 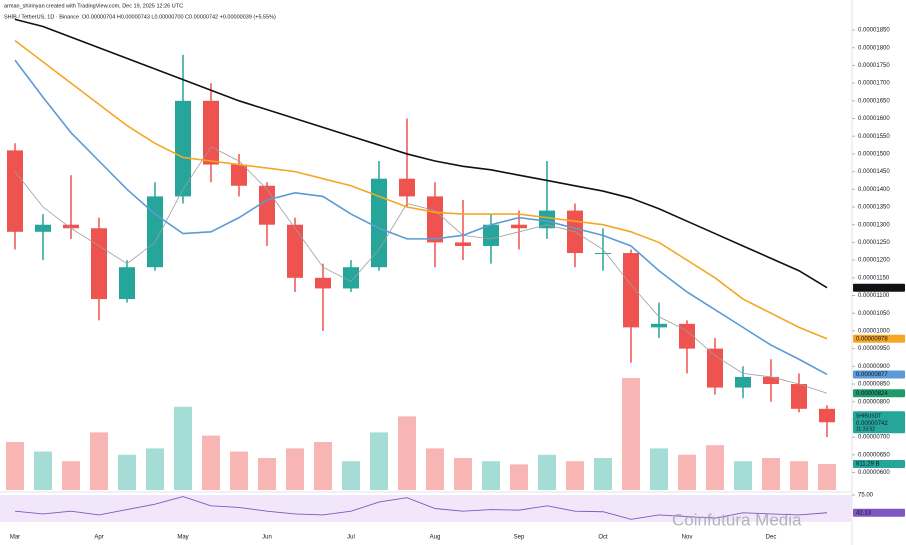 What do you see at coordinates (872, 288) in the screenshot?
I see `price-badge-label: 0.00001122` at bounding box center [872, 288].